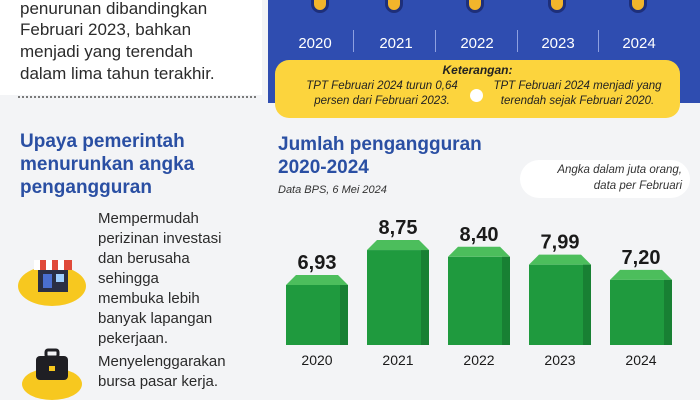 The image size is (700, 400). I want to click on point-line: membuka lebih, so click(149, 298).